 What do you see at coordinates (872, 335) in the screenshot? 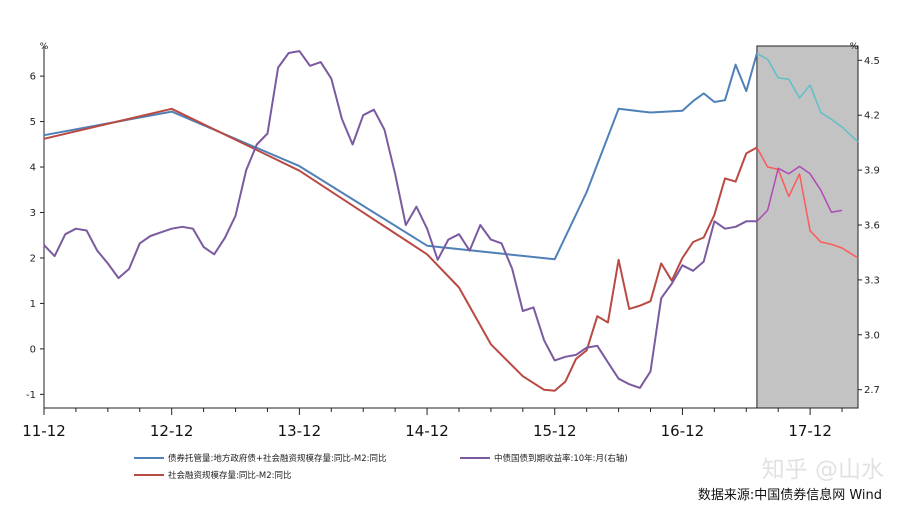
I see `right-tick-label: 3.0` at bounding box center [872, 335].